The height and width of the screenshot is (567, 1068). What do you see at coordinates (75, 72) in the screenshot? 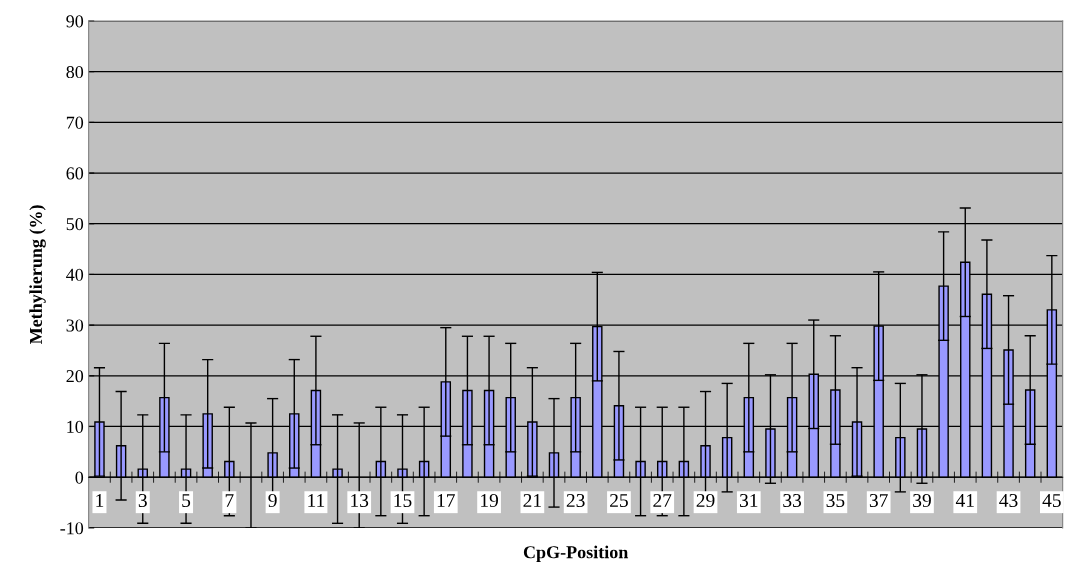
I see `y-tick-label: 80` at bounding box center [75, 72].